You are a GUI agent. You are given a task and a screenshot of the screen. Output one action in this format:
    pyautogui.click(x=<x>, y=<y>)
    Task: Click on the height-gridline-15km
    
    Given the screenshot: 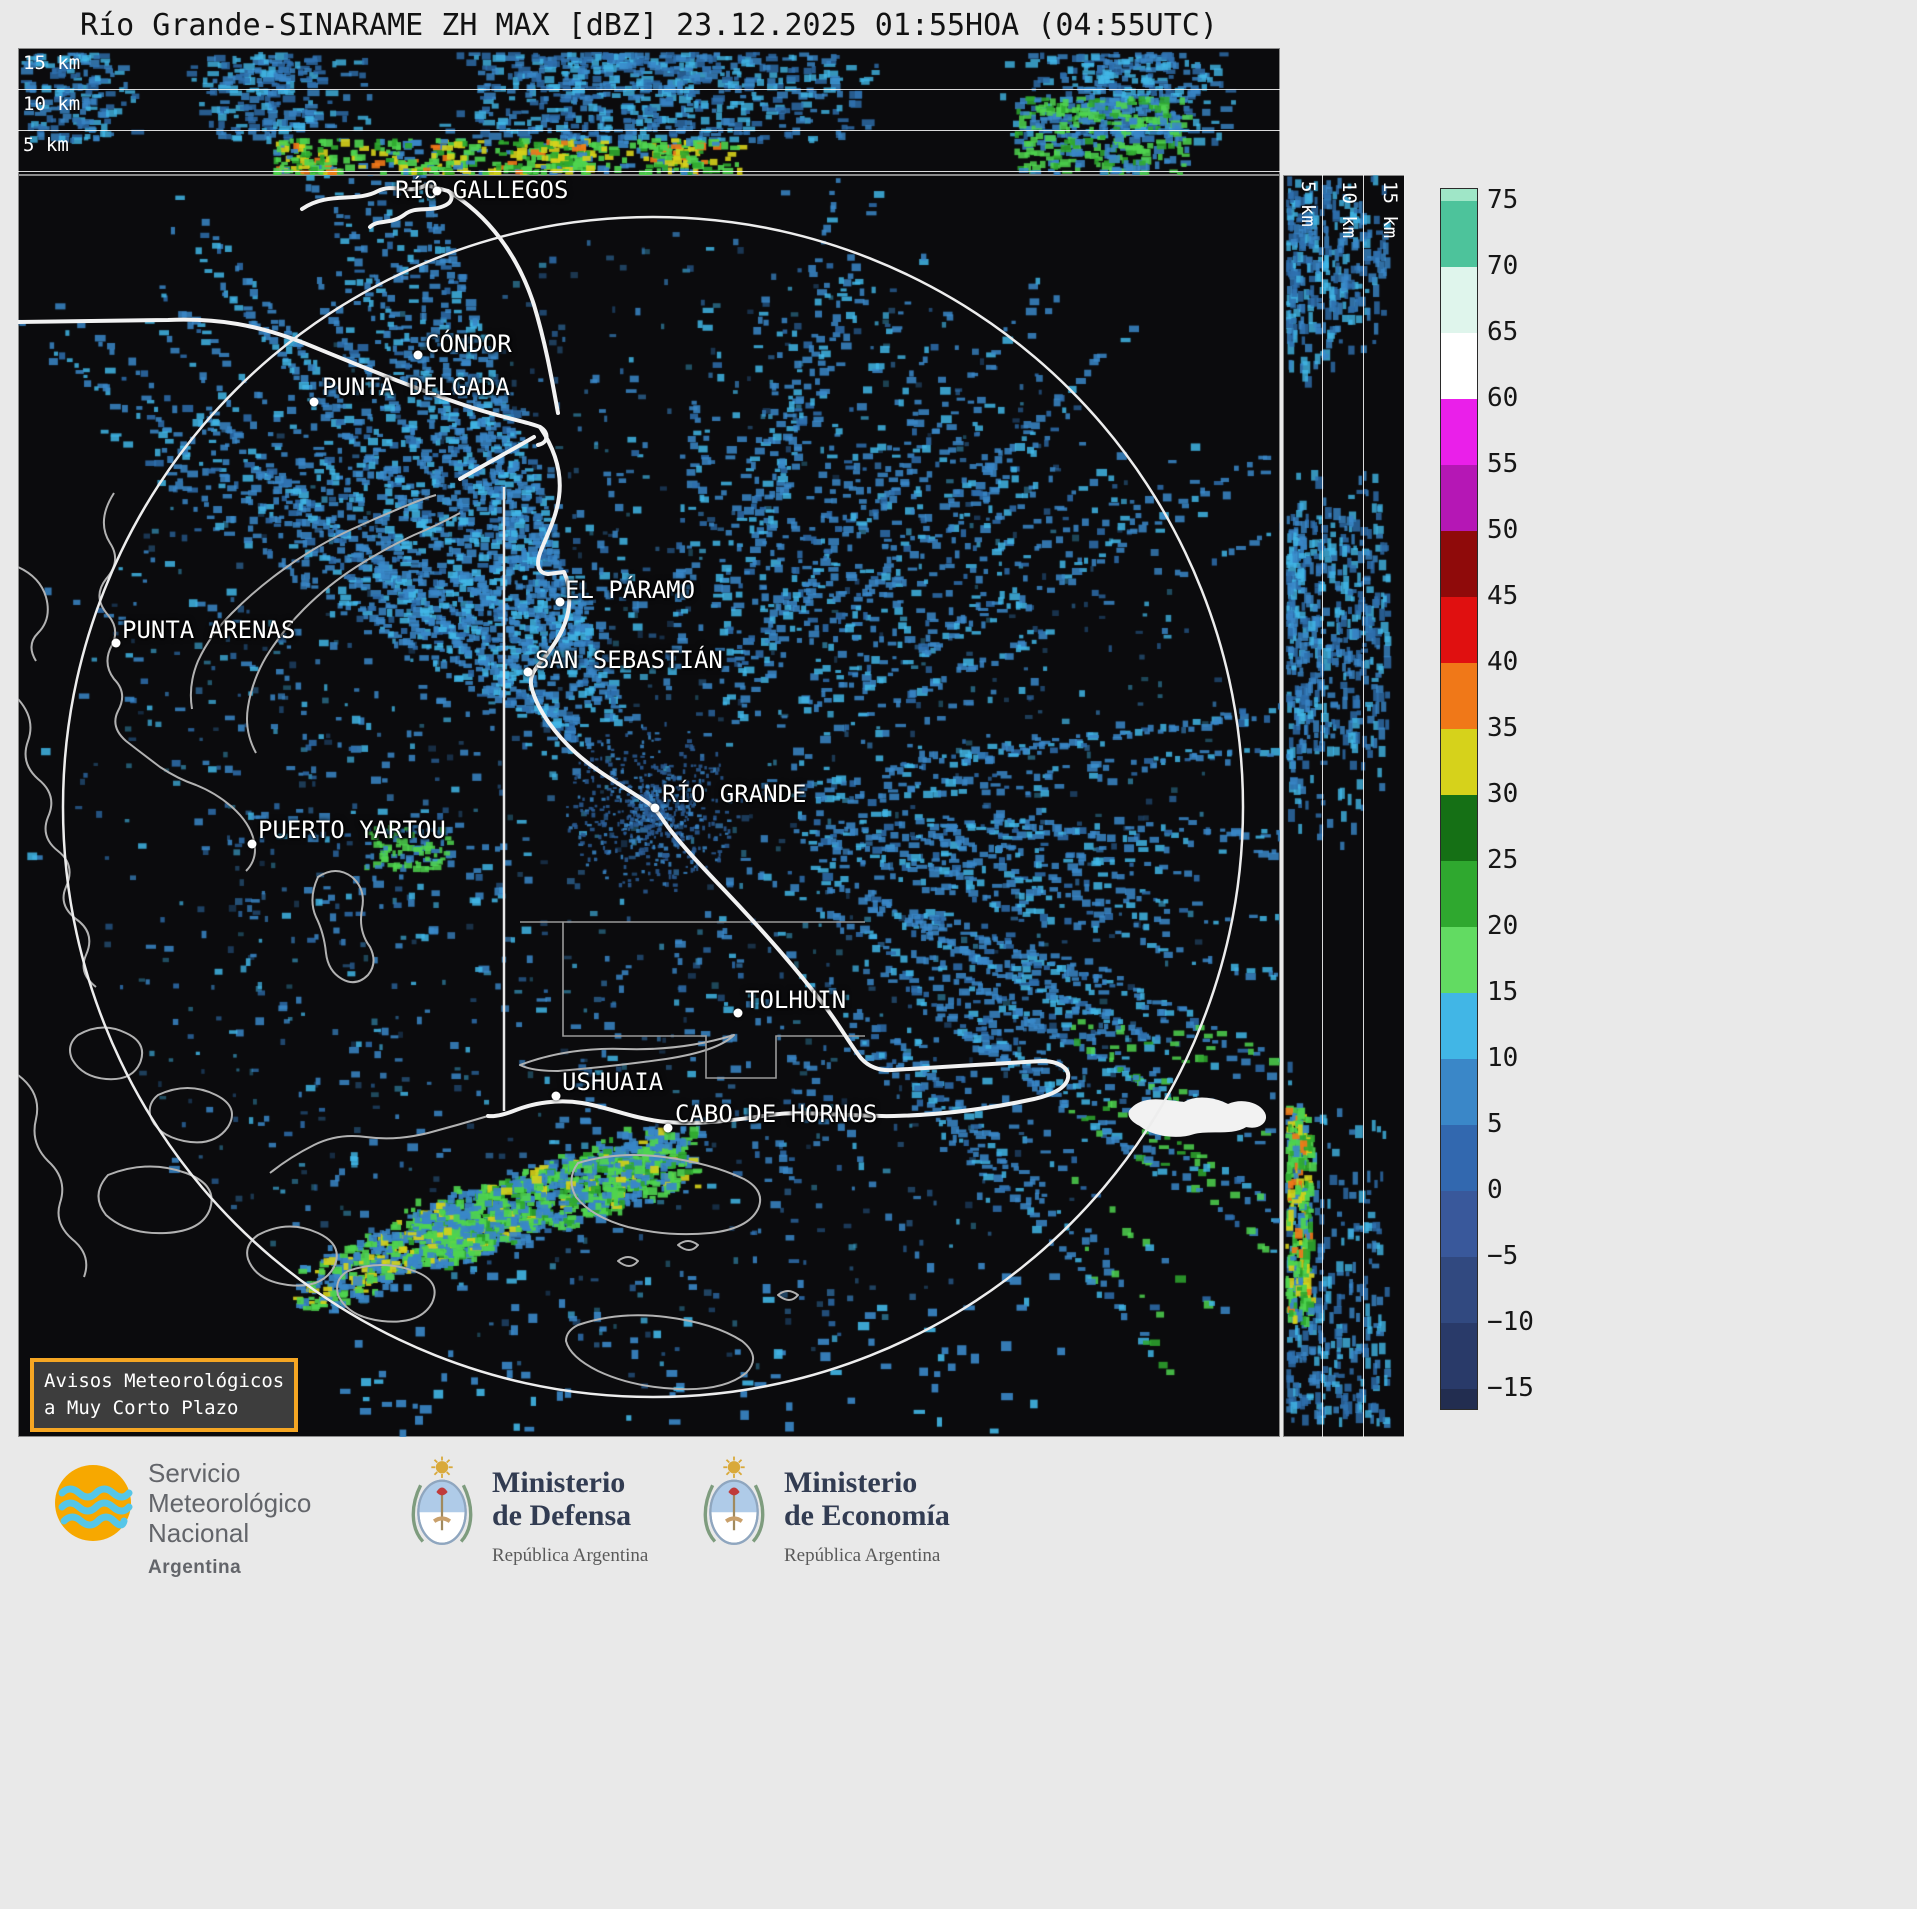 What is the action you would take?
    pyautogui.click(x=649, y=89)
    